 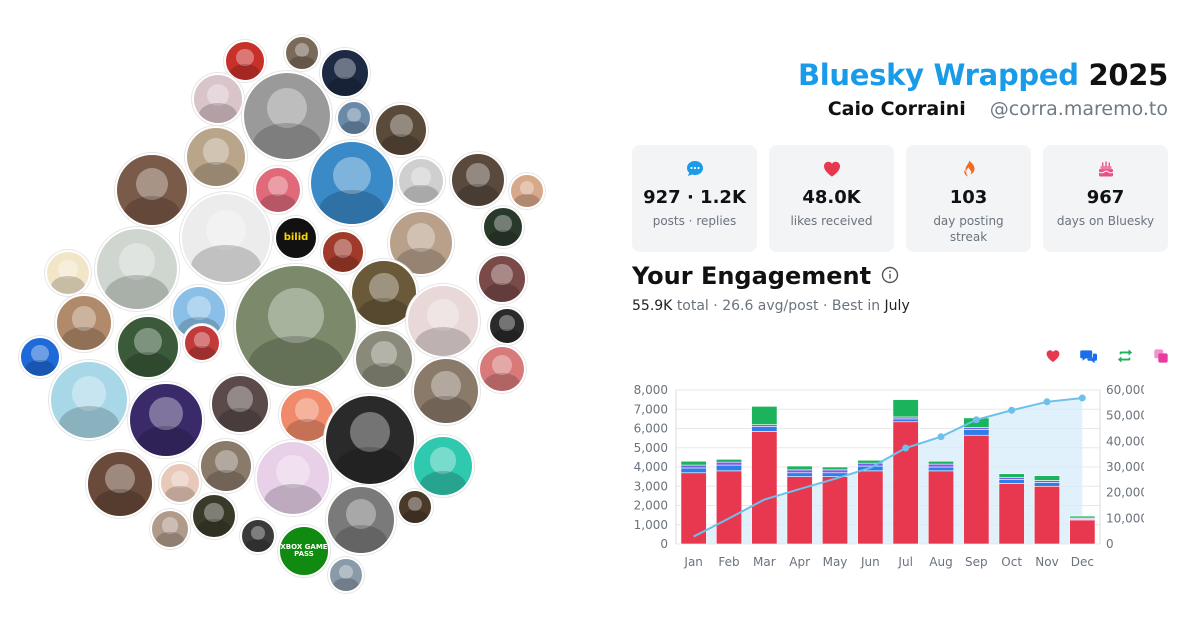 What do you see at coordinates (651, 429) in the screenshot?
I see `y-left-tick-label: 6,000` at bounding box center [651, 429].